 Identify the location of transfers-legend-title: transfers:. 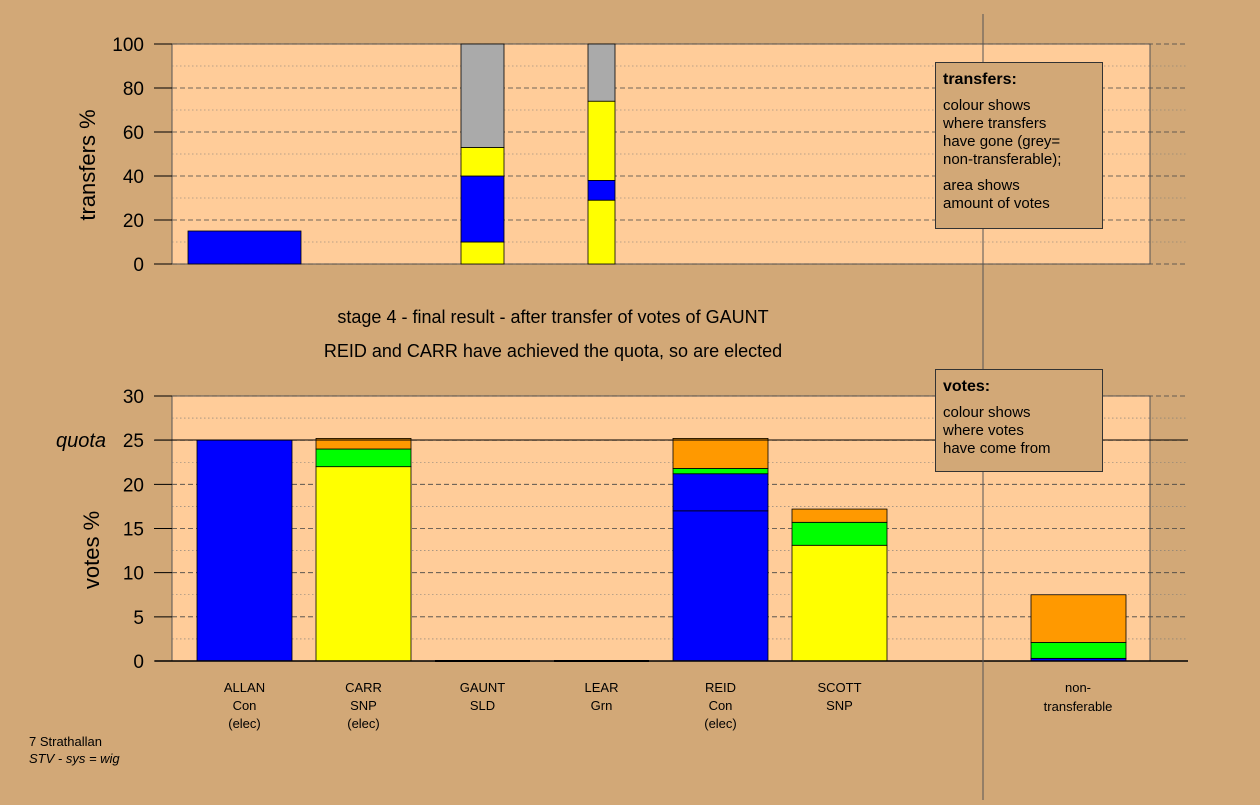
(980, 79).